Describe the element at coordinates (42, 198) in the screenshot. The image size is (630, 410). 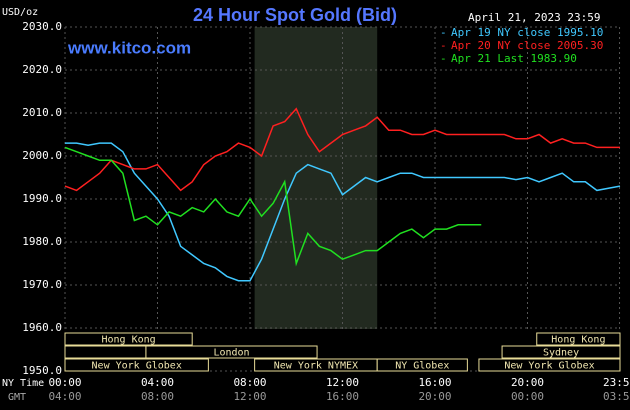
I see `y-tick-label: 1990.0` at that location.